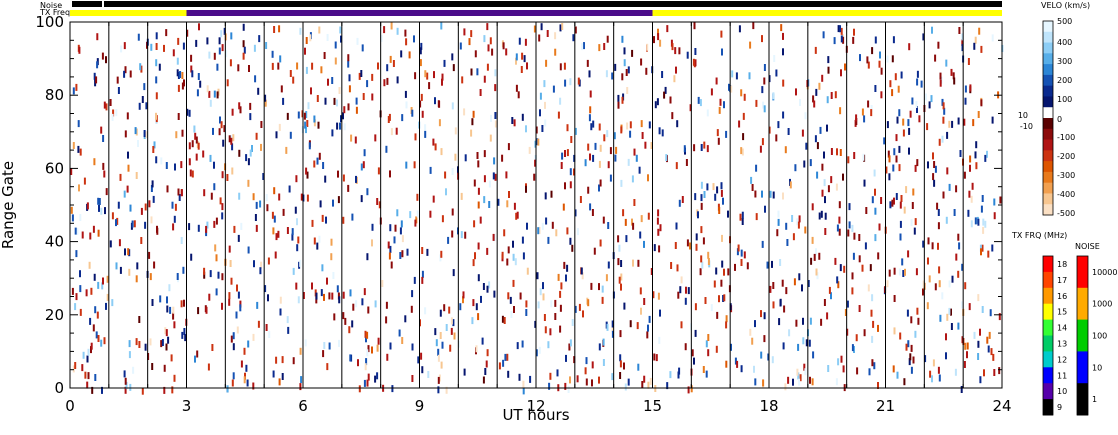 Image resolution: width=1118 pixels, height=435 pixels. Describe the element at coordinates (1066, 137) in the screenshot. I see `velocity-colorbar-tick: -100` at that location.